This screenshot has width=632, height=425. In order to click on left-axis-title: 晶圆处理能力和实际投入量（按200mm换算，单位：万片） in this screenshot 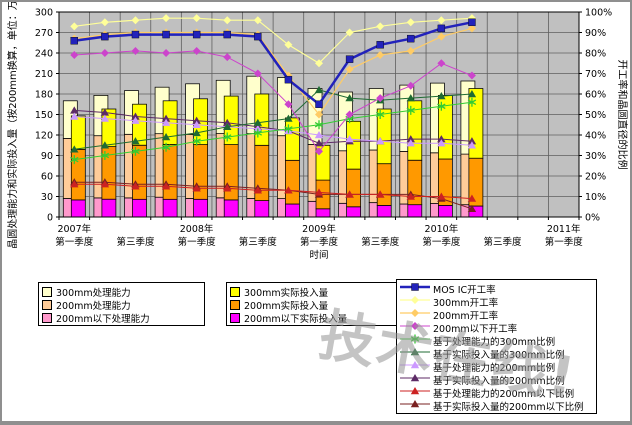, I will do `click(12, 125)`.